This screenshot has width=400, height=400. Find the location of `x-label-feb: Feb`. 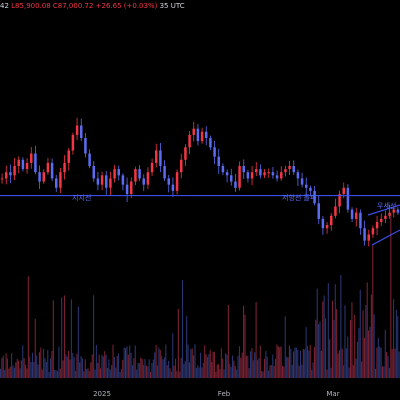

x-label-feb: Feb is located at coordinates (224, 394).